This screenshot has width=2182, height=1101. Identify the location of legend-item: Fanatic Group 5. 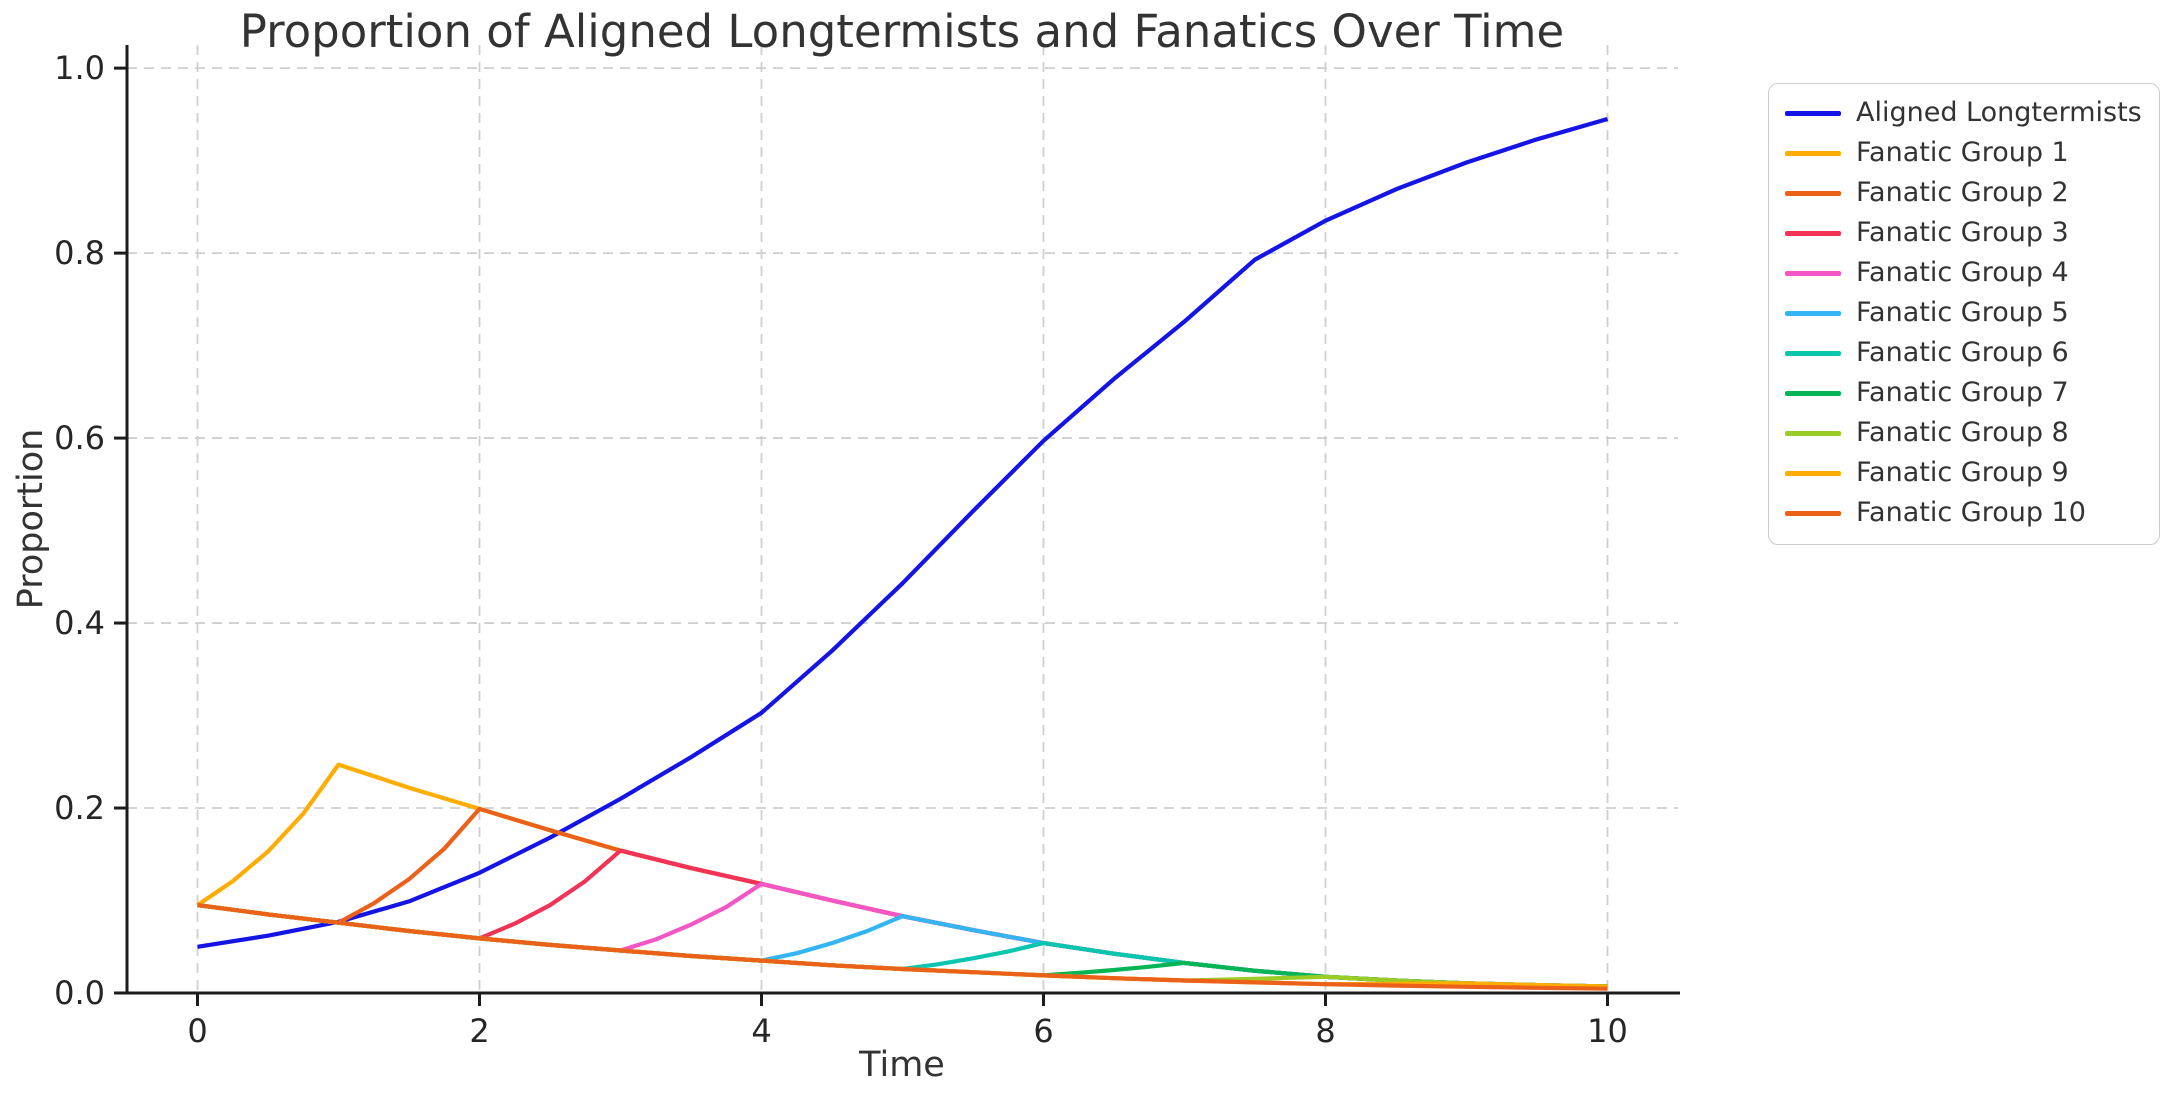
(1964, 313).